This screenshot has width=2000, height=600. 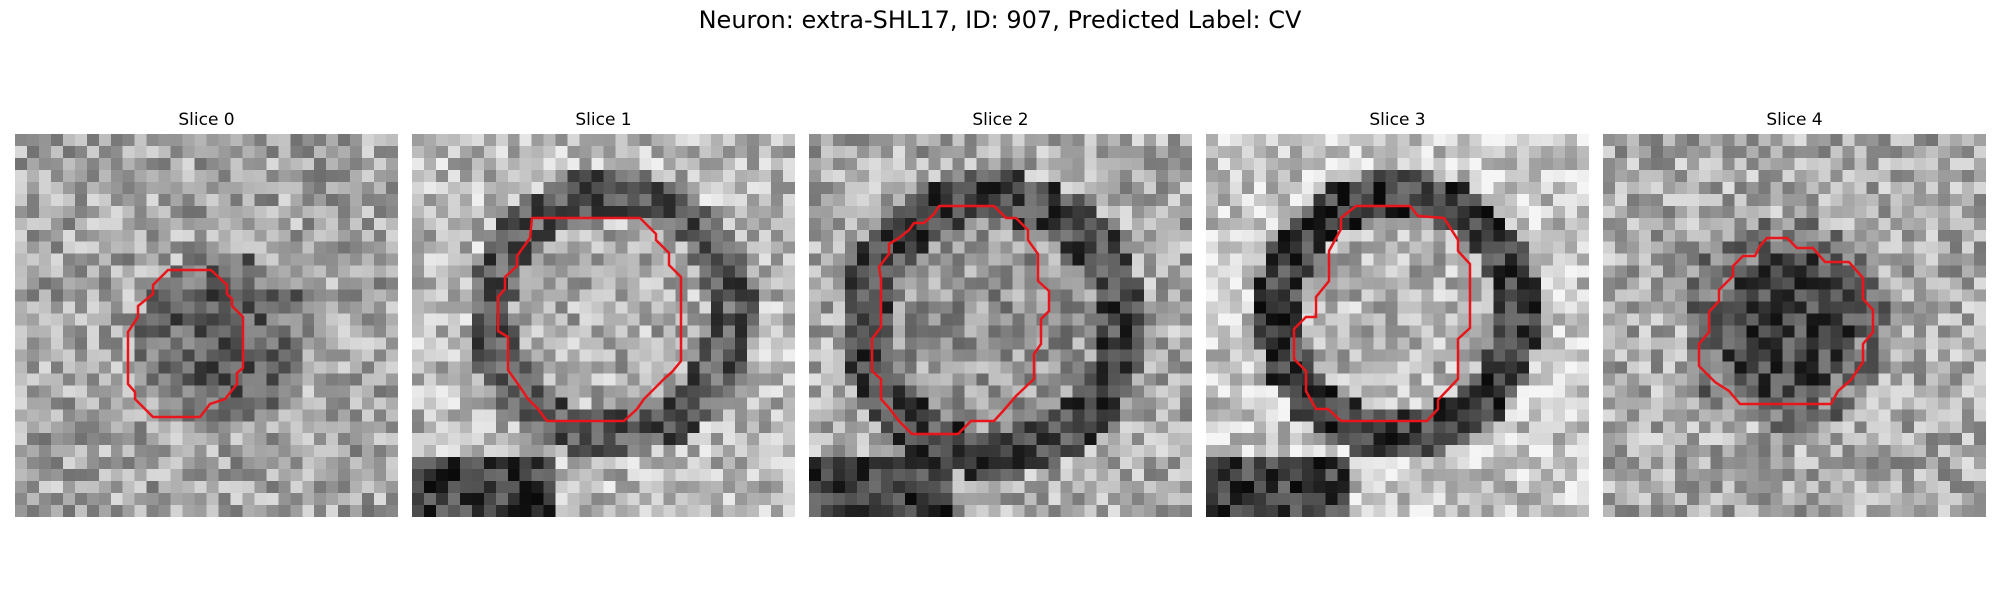 I want to click on slice-panel-2: Slice 2, so click(x=1000, y=312).